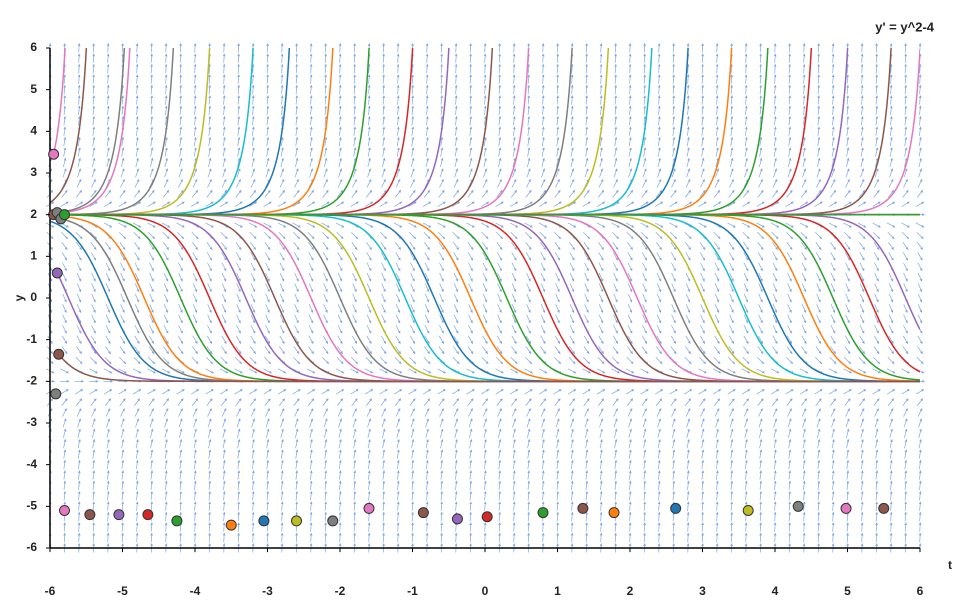  What do you see at coordinates (543, 513) in the screenshot?
I see `initial-point` at bounding box center [543, 513].